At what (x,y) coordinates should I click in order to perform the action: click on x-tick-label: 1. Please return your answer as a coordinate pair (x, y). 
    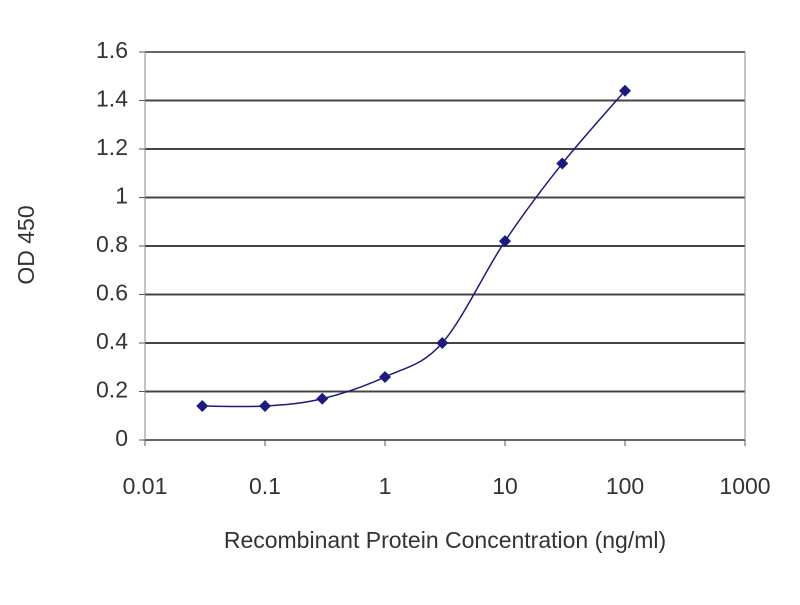
    Looking at the image, I should click on (385, 486).